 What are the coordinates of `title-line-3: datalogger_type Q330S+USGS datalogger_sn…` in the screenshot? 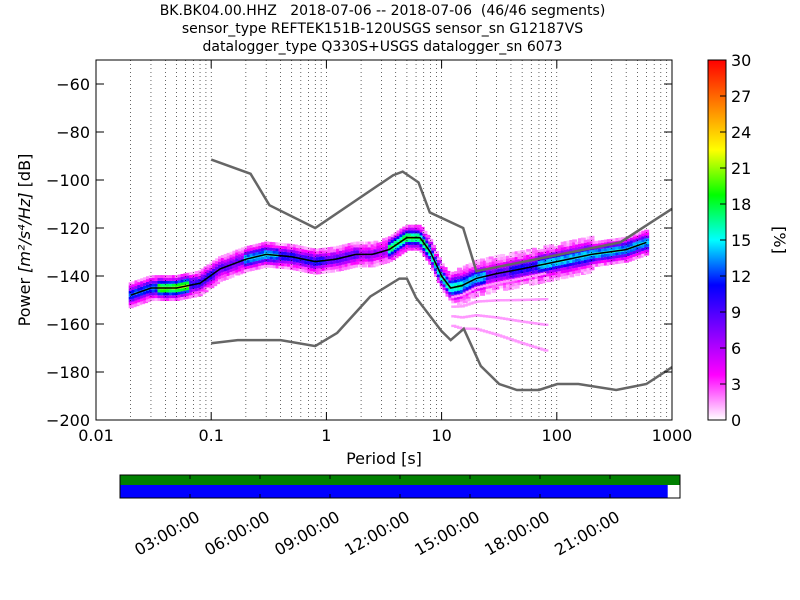 It's located at (382, 47).